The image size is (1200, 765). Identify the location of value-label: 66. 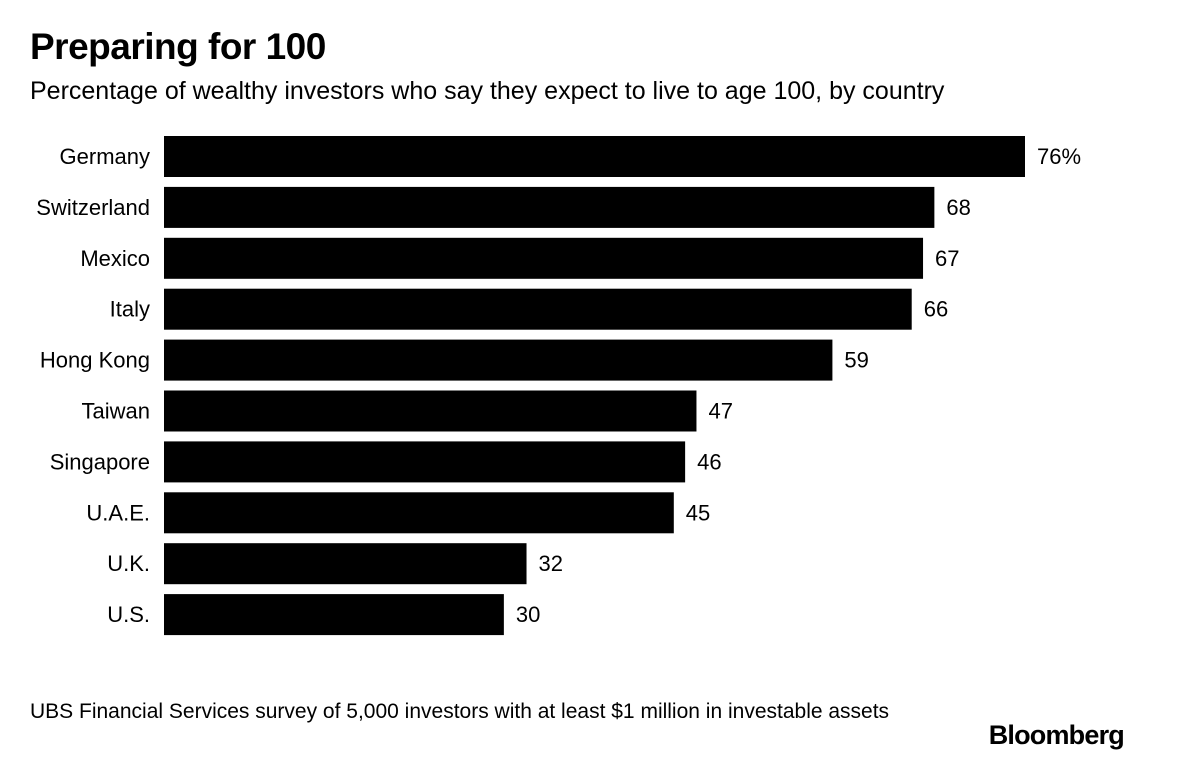
(936, 309).